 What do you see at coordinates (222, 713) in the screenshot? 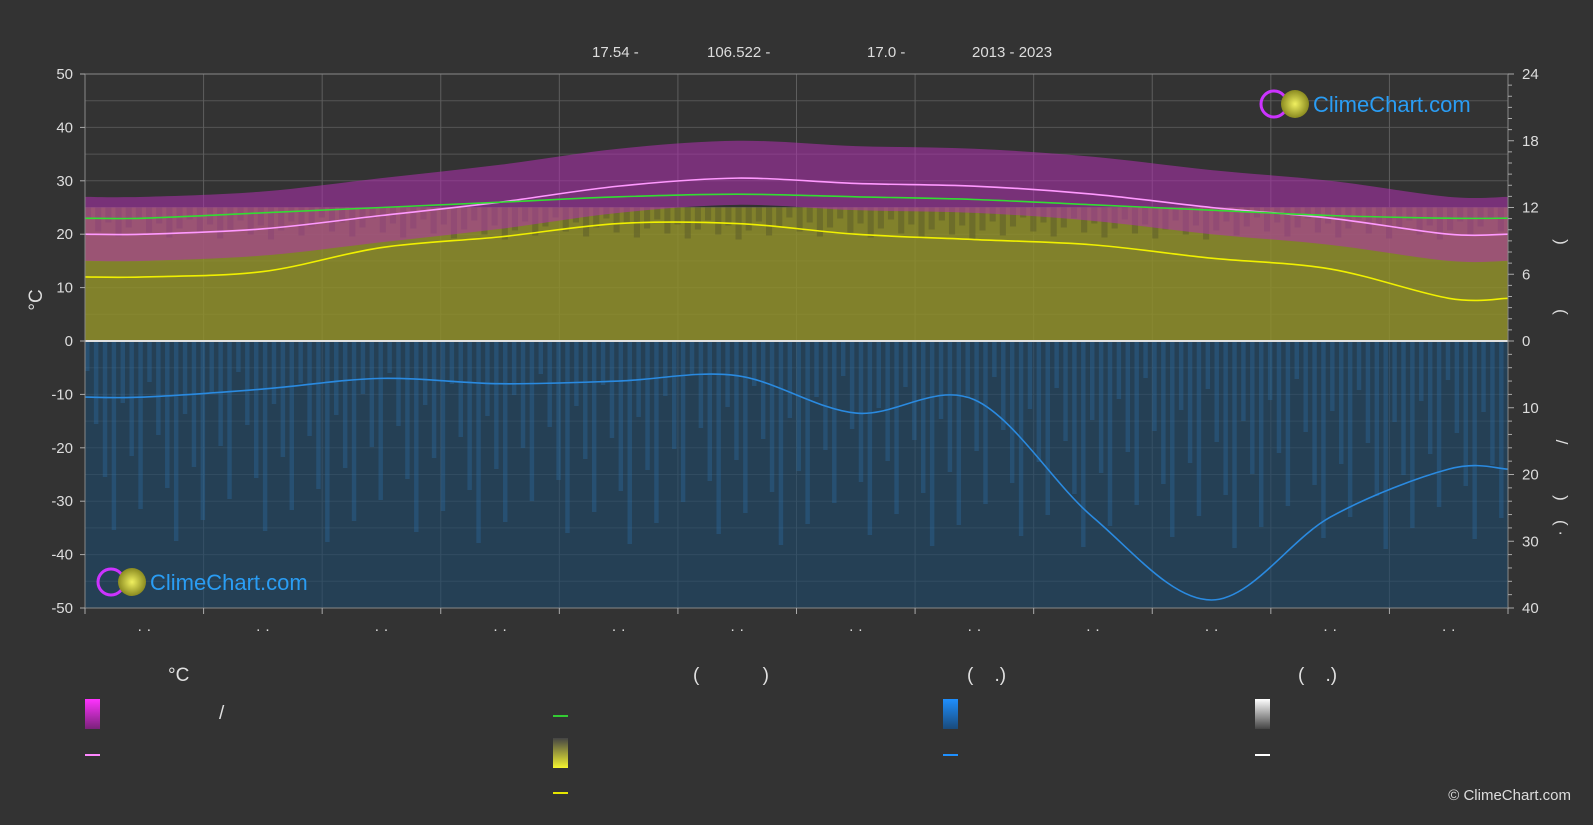
I see `legend-col1-row1-text: /` at bounding box center [222, 713].